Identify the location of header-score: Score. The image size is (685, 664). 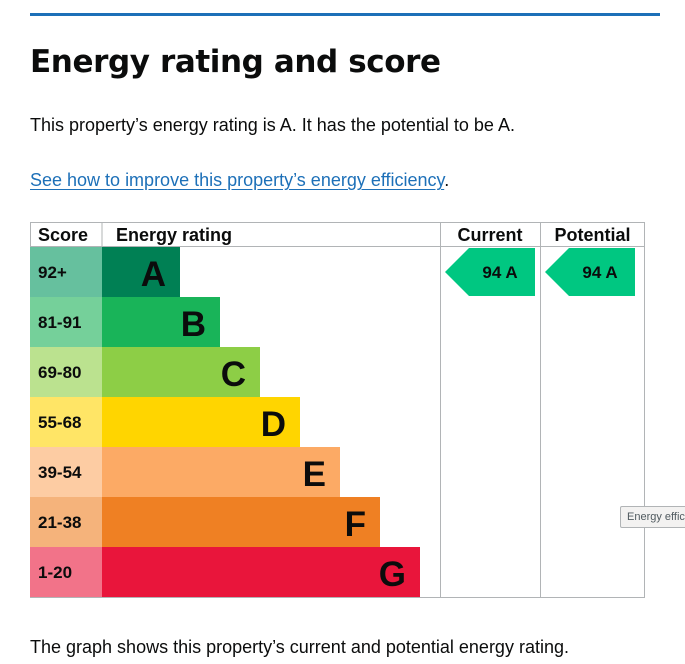
(63, 235).